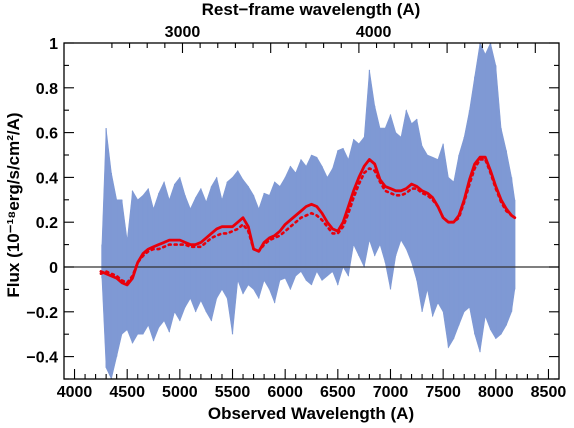 The image size is (574, 428). What do you see at coordinates (285, 392) in the screenshot?
I see `x-tick-label: 6000` at bounding box center [285, 392].